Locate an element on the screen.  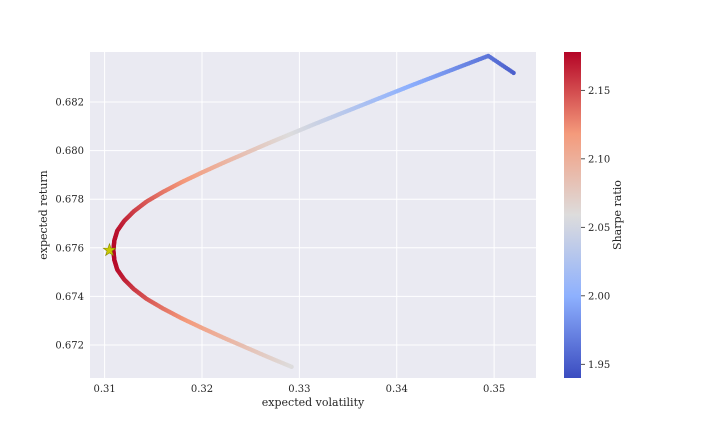
y-tick-label: 0.680 is located at coordinates (69, 151).